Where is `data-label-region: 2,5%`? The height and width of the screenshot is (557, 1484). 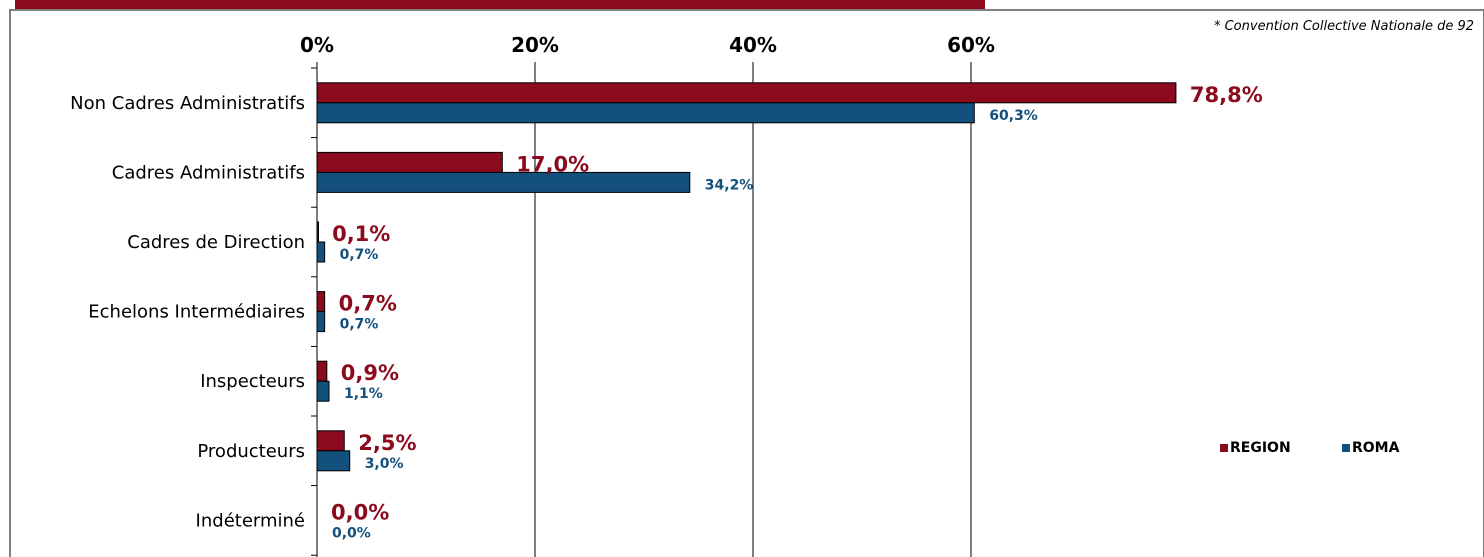
data-label-region: 2,5% is located at coordinates (387, 443).